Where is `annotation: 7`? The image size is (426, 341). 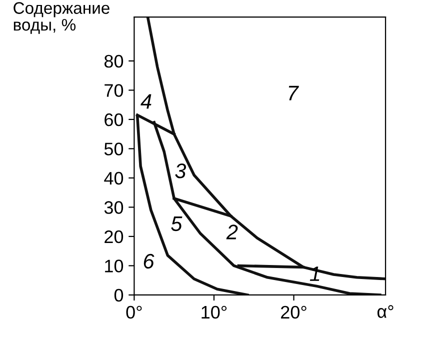 annotation: 7 is located at coordinates (293, 93).